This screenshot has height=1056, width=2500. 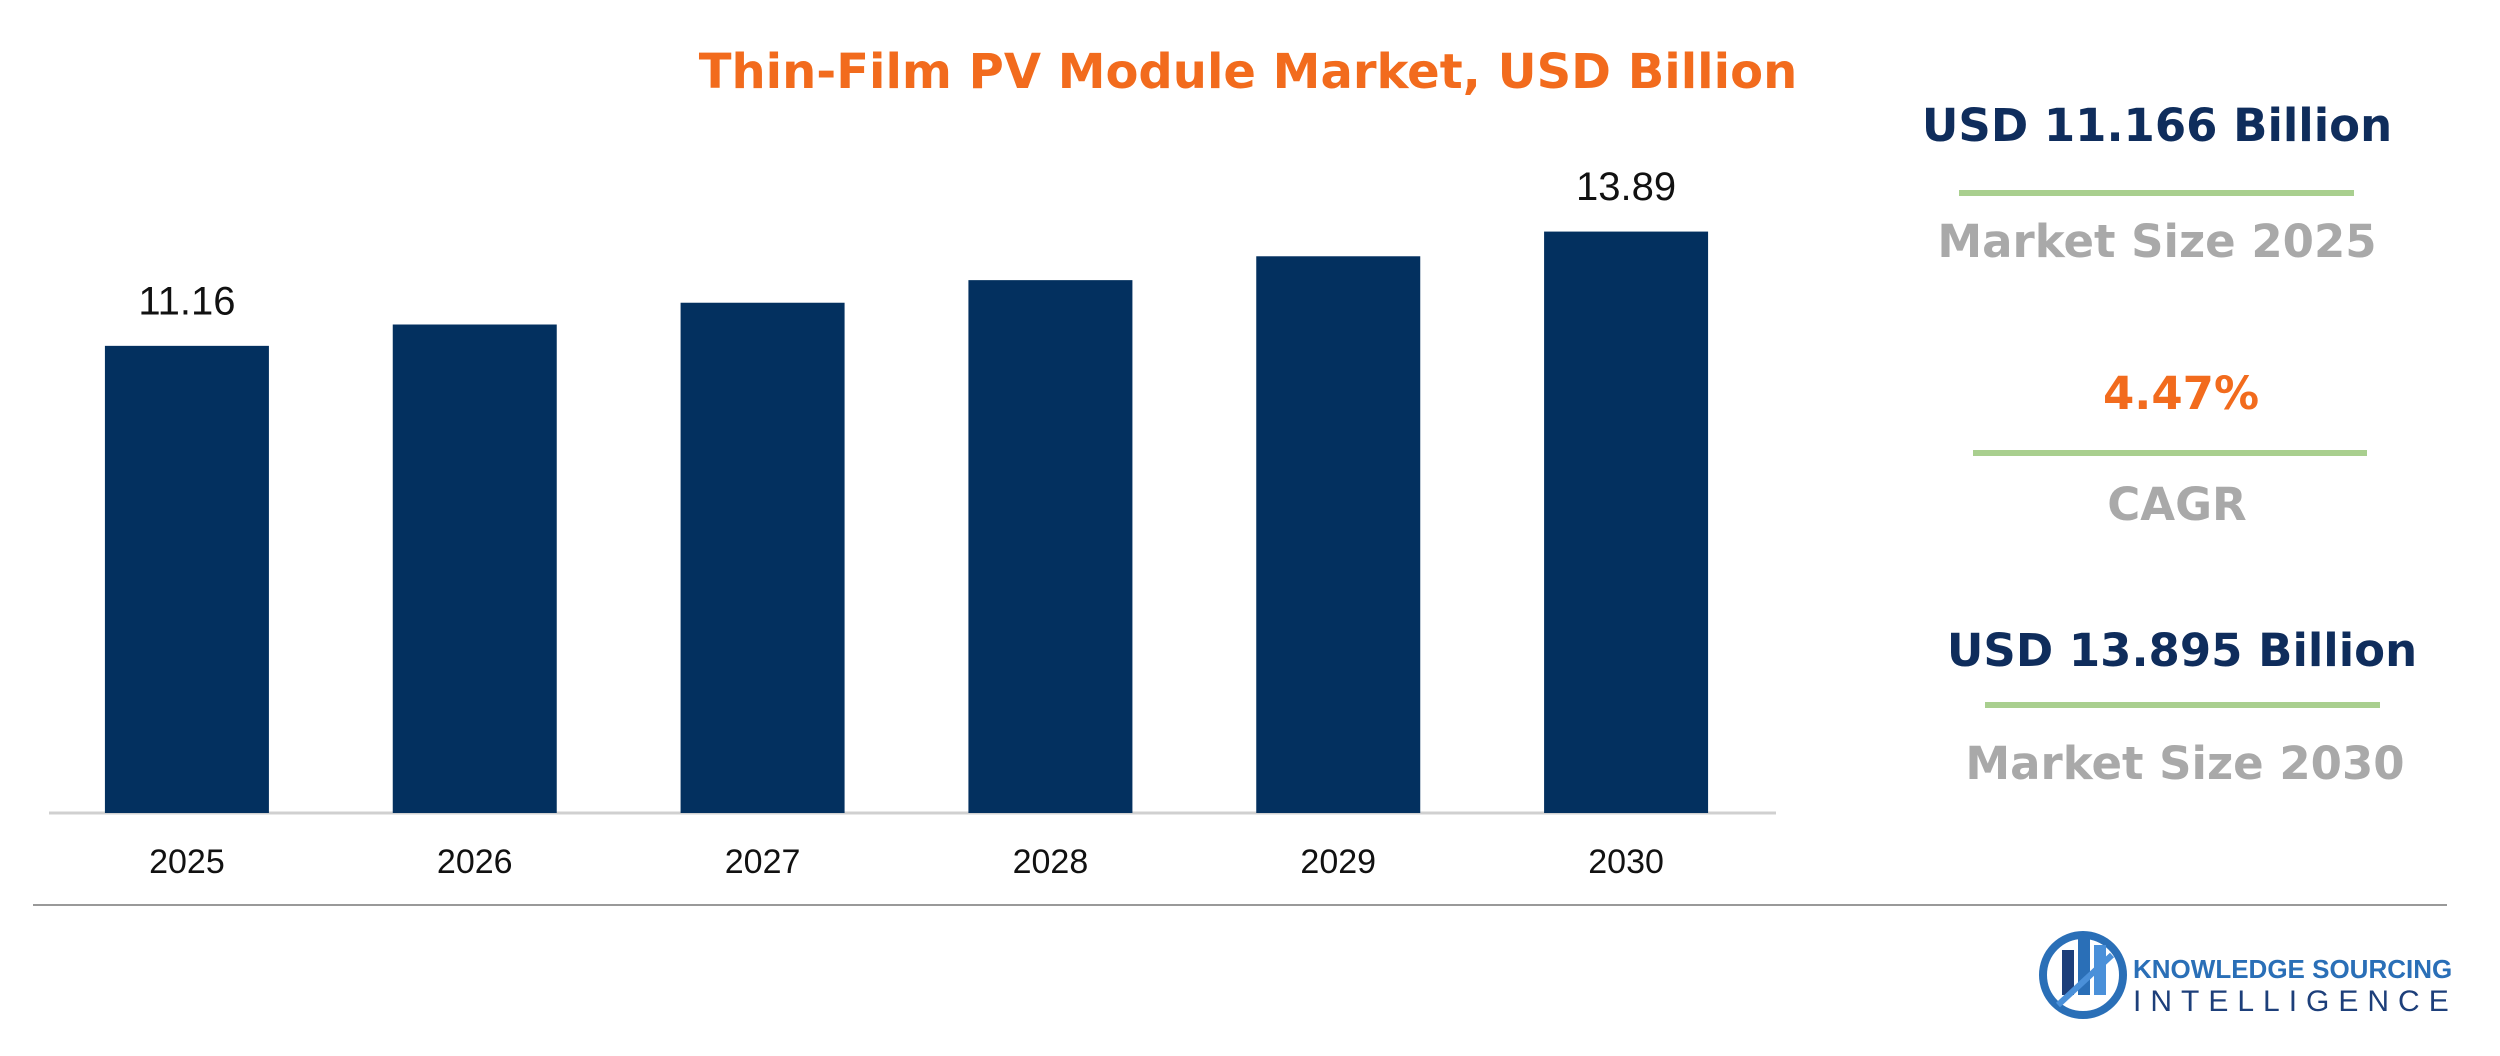 What do you see at coordinates (1248, 72) in the screenshot?
I see `chart-title: Thin-Film PV Module Market, USD Billion` at bounding box center [1248, 72].